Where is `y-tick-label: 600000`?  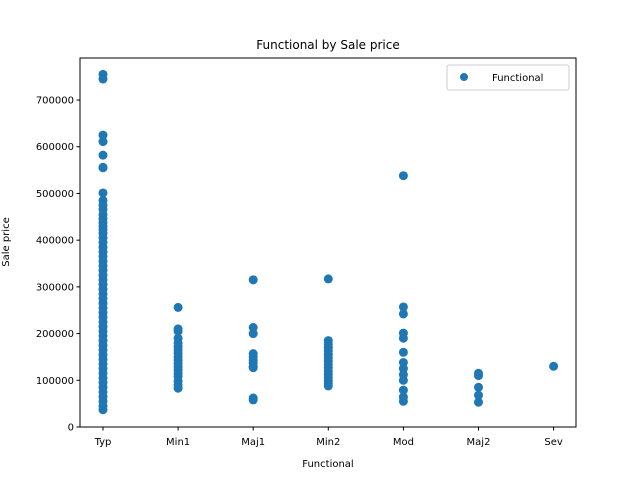 y-tick-label: 600000 is located at coordinates (55, 147).